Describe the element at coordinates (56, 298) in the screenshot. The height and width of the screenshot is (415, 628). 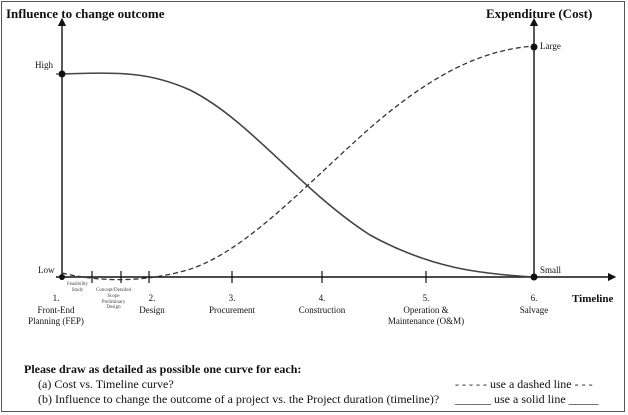
I see `stage-1-number: 1.` at that location.